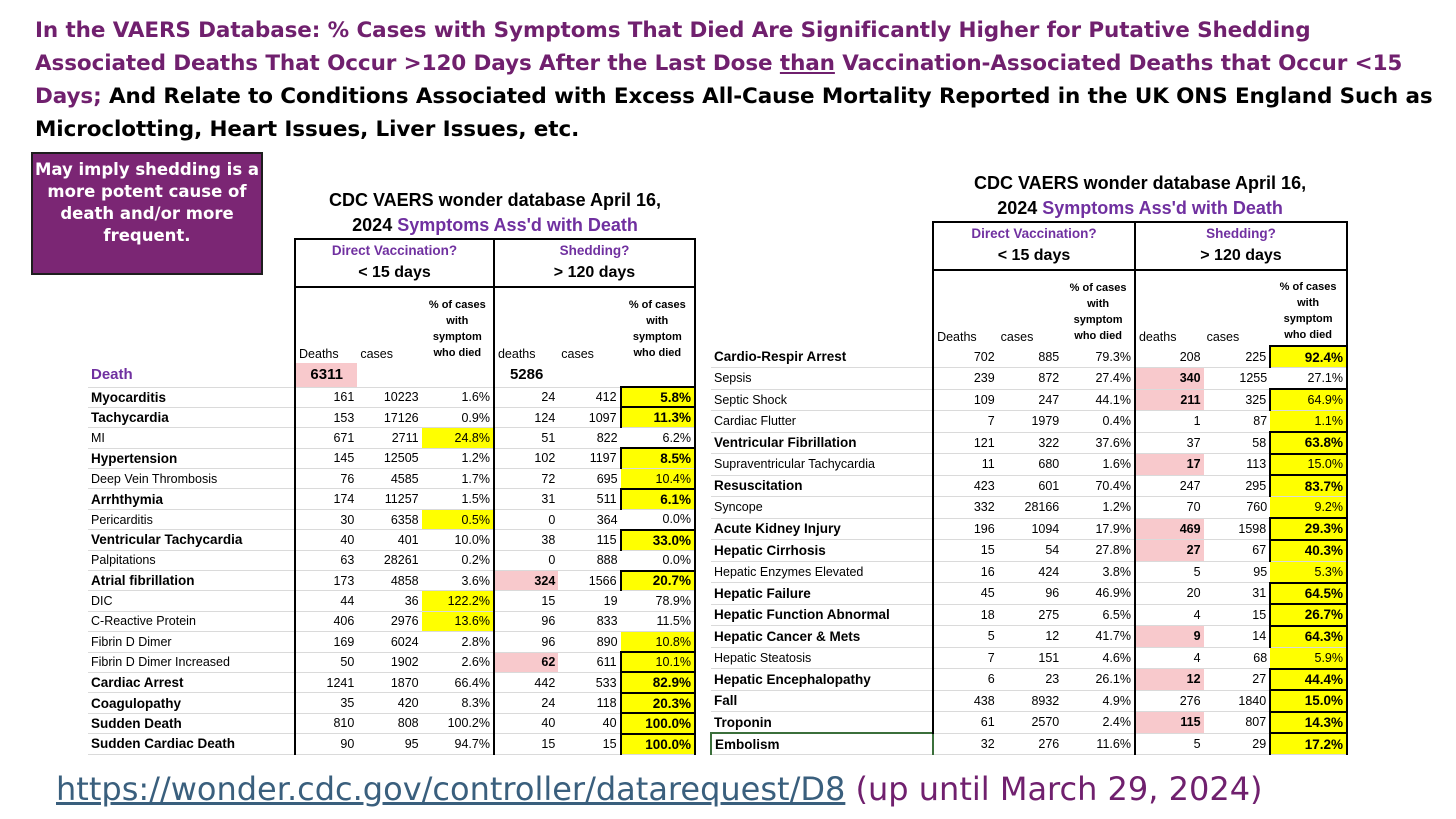 Image resolution: width=1456 pixels, height=819 pixels. What do you see at coordinates (526, 479) in the screenshot?
I see `left-deaths-120: 72` at bounding box center [526, 479].